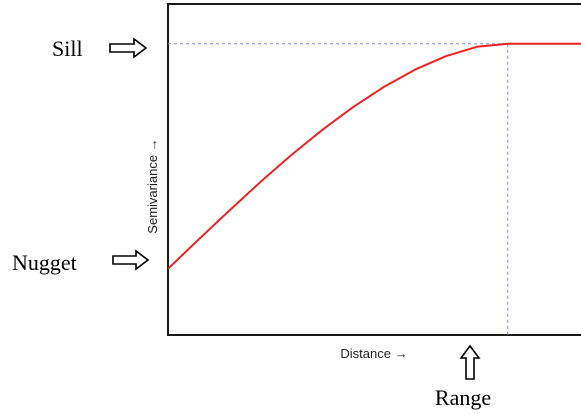  Describe the element at coordinates (373, 353) in the screenshot. I see `x-axis-label: Distance →` at that location.